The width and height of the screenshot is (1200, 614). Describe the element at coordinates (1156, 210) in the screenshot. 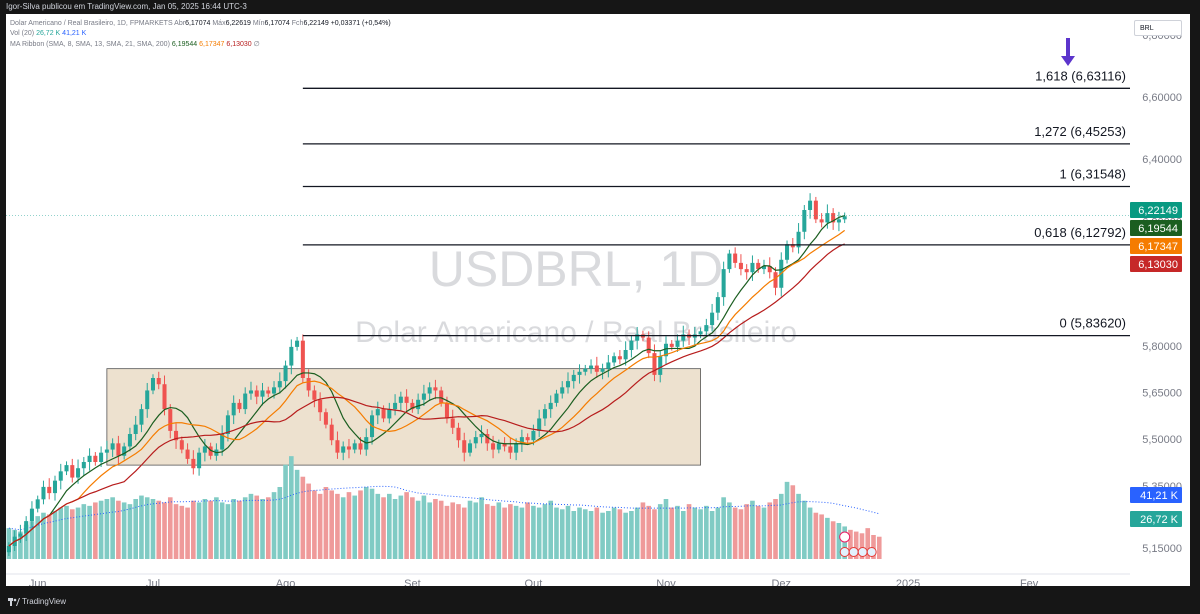

I see `price-tag-close-bg` at that location.